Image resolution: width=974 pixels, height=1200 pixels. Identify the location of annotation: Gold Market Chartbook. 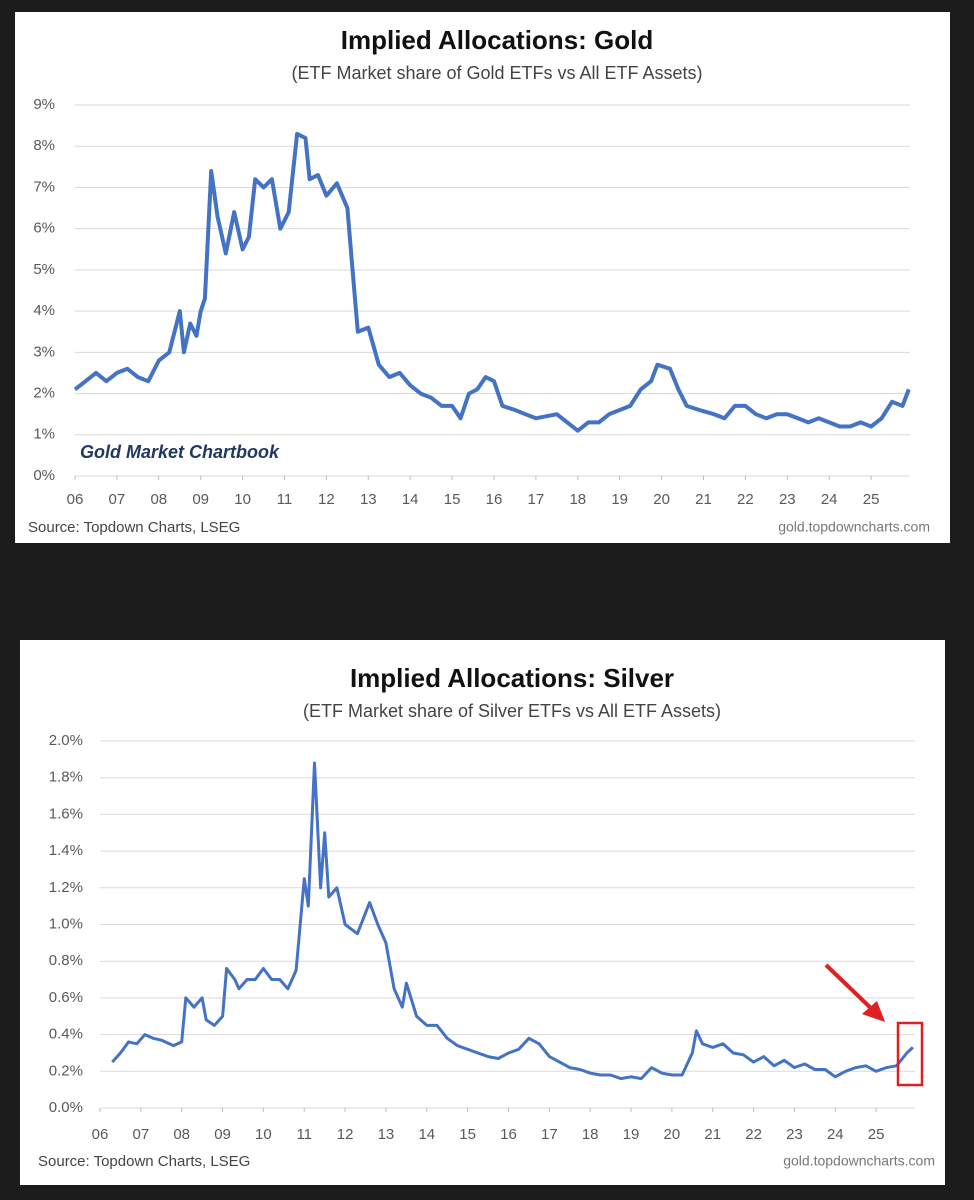
(180, 452).